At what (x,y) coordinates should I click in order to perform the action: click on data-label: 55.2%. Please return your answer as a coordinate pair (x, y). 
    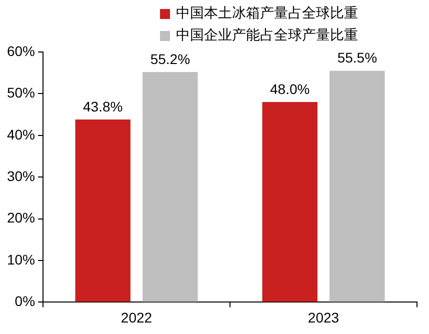
    Looking at the image, I should click on (170, 58).